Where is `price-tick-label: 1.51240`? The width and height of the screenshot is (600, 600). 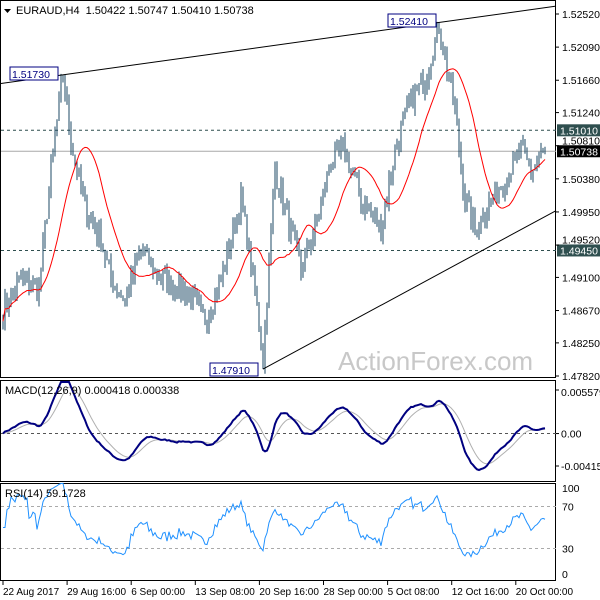
price-tick-label: 1.51240 is located at coordinates (581, 114).